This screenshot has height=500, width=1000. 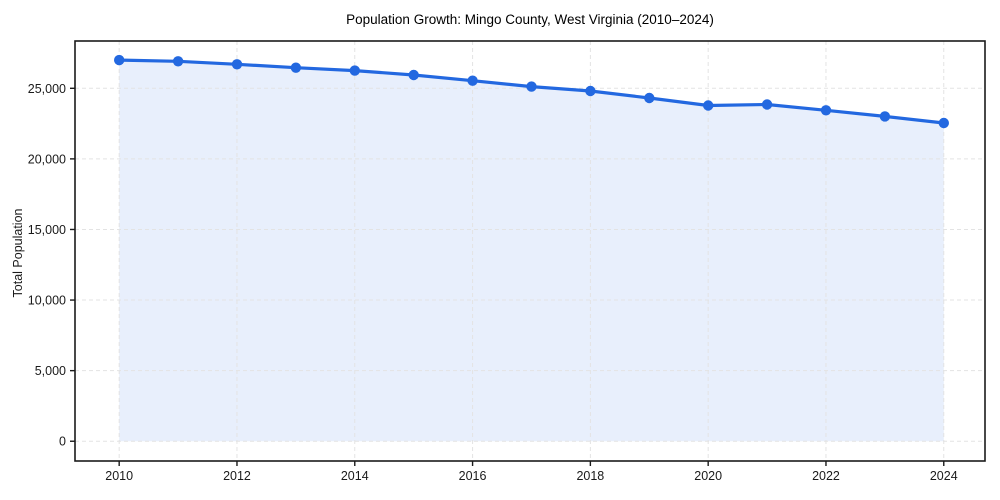 What do you see at coordinates (47, 301) in the screenshot?
I see `y-tick-label: 10,000` at bounding box center [47, 301].